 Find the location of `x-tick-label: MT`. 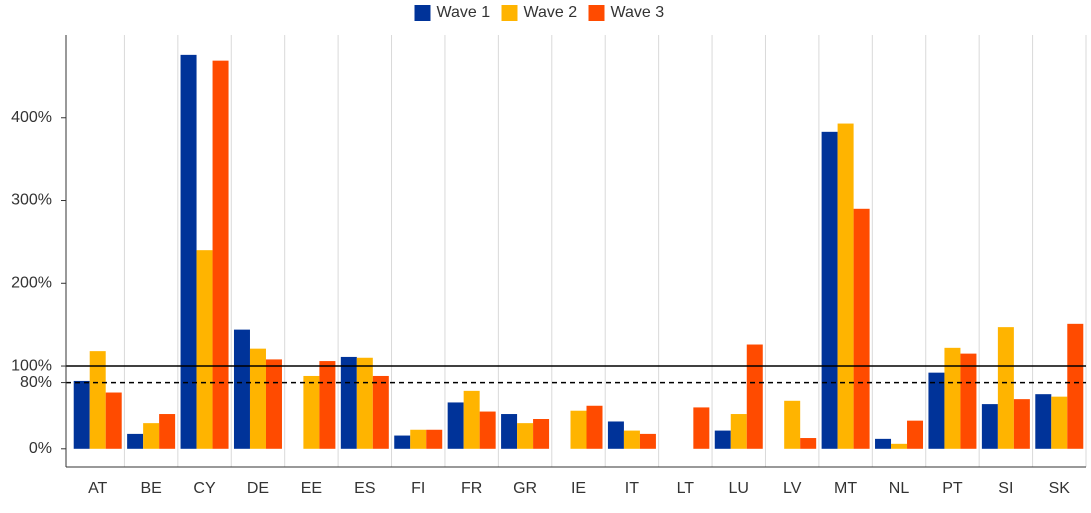

x-tick-label: MT is located at coordinates (845, 488).